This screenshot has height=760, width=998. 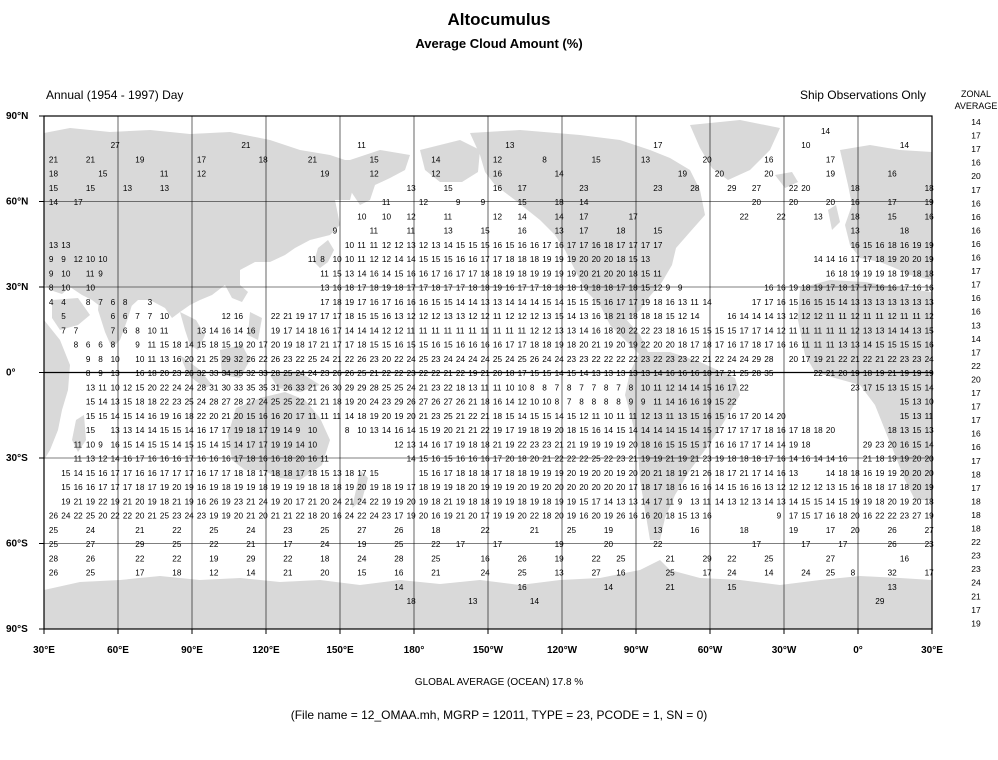 What do you see at coordinates (113, 316) in the screenshot?
I see `cell-value: 6` at bounding box center [113, 316].